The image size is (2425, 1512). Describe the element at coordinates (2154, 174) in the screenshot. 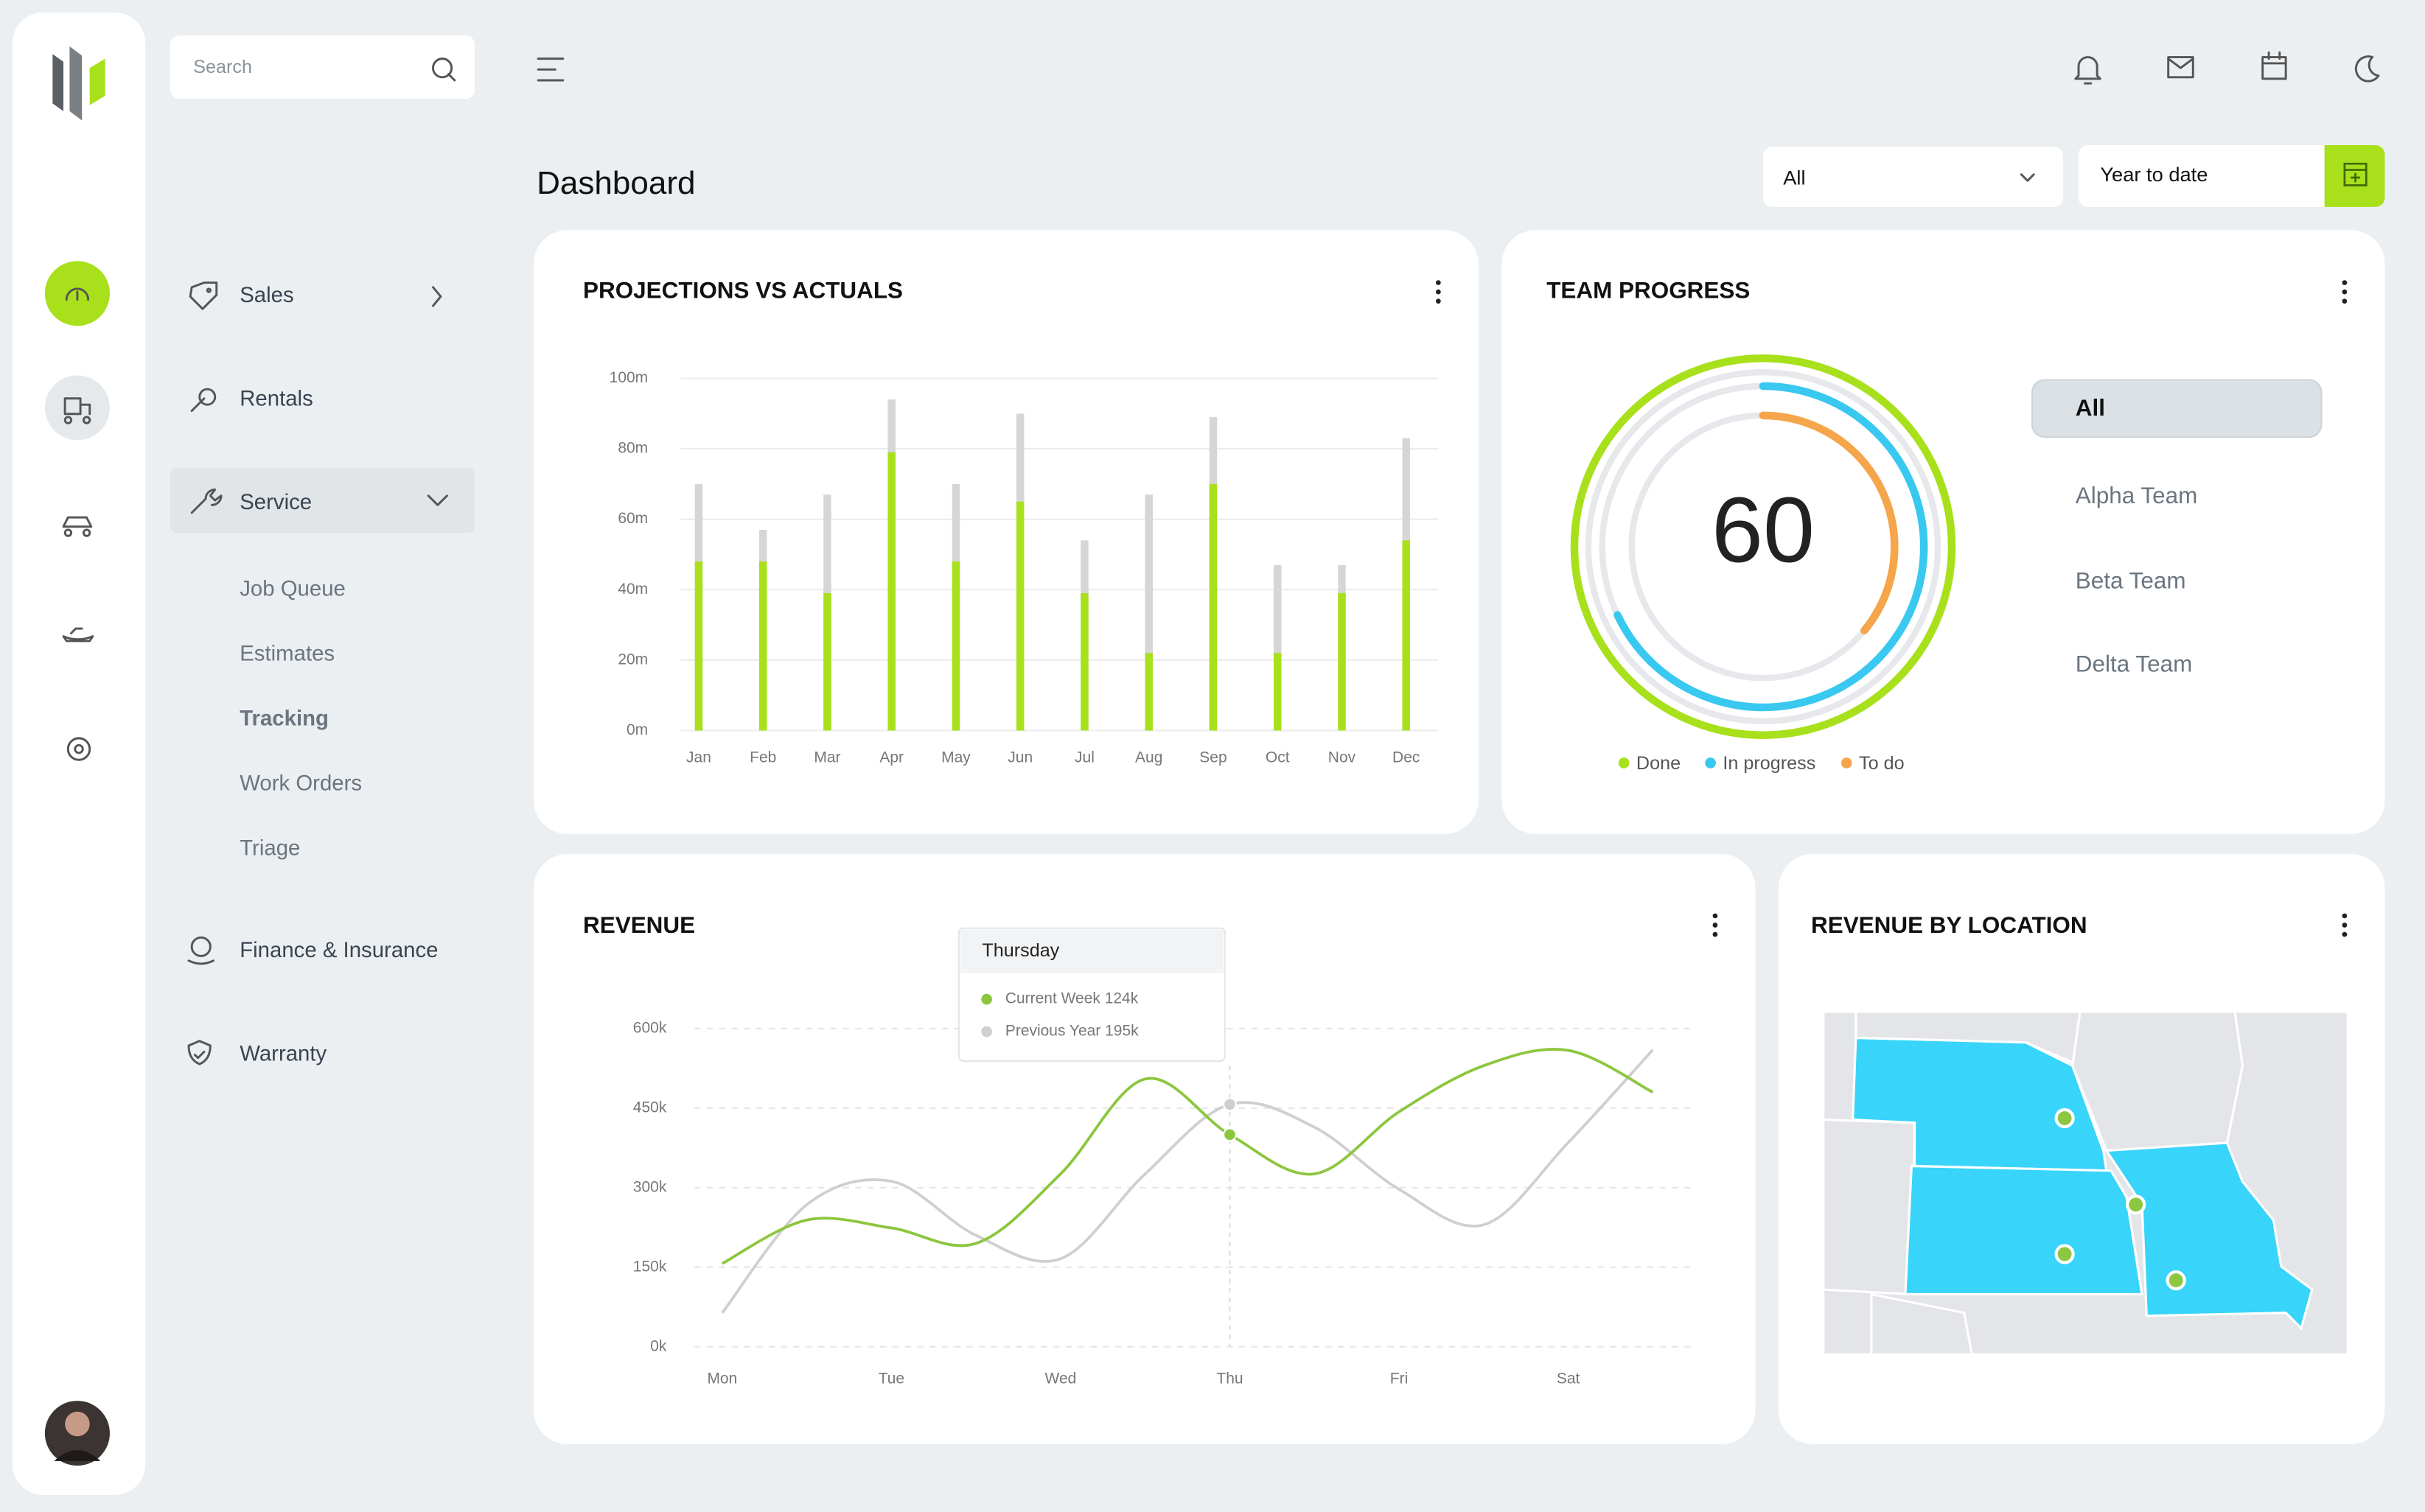

I see `period-value: Year to date` at that location.